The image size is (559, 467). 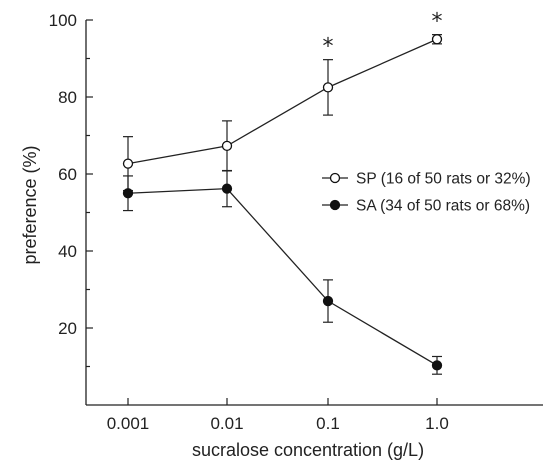 What do you see at coordinates (443, 179) in the screenshot?
I see `legend-entry: SP (16 of 50 rats or 32%)` at bounding box center [443, 179].